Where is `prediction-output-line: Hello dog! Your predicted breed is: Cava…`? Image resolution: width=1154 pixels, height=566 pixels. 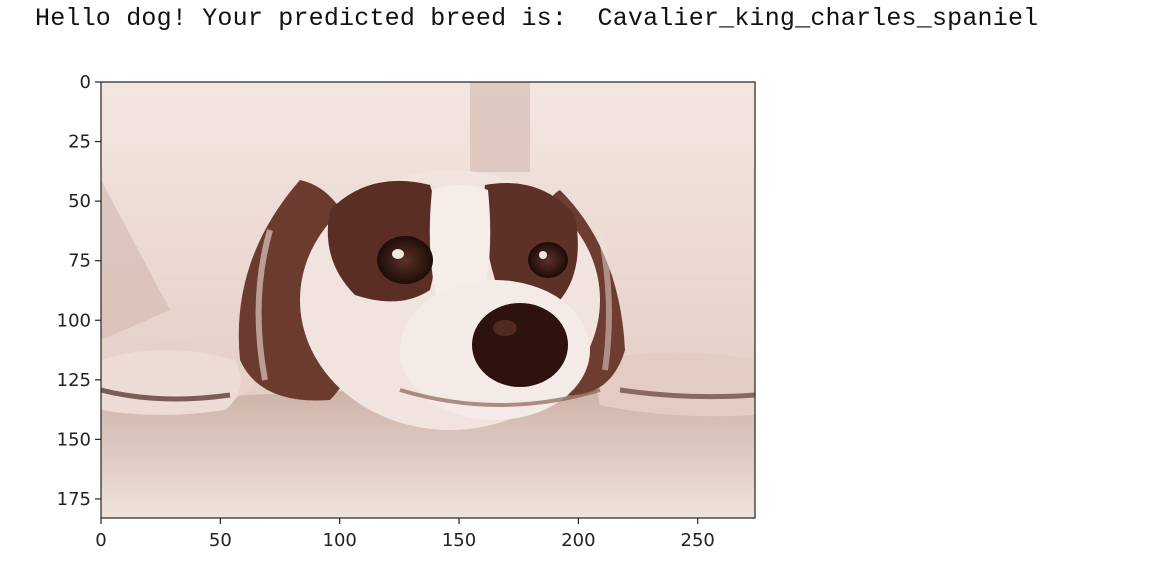
prediction-output-line: Hello dog! Your predicted breed is: Cava… is located at coordinates (536, 18).